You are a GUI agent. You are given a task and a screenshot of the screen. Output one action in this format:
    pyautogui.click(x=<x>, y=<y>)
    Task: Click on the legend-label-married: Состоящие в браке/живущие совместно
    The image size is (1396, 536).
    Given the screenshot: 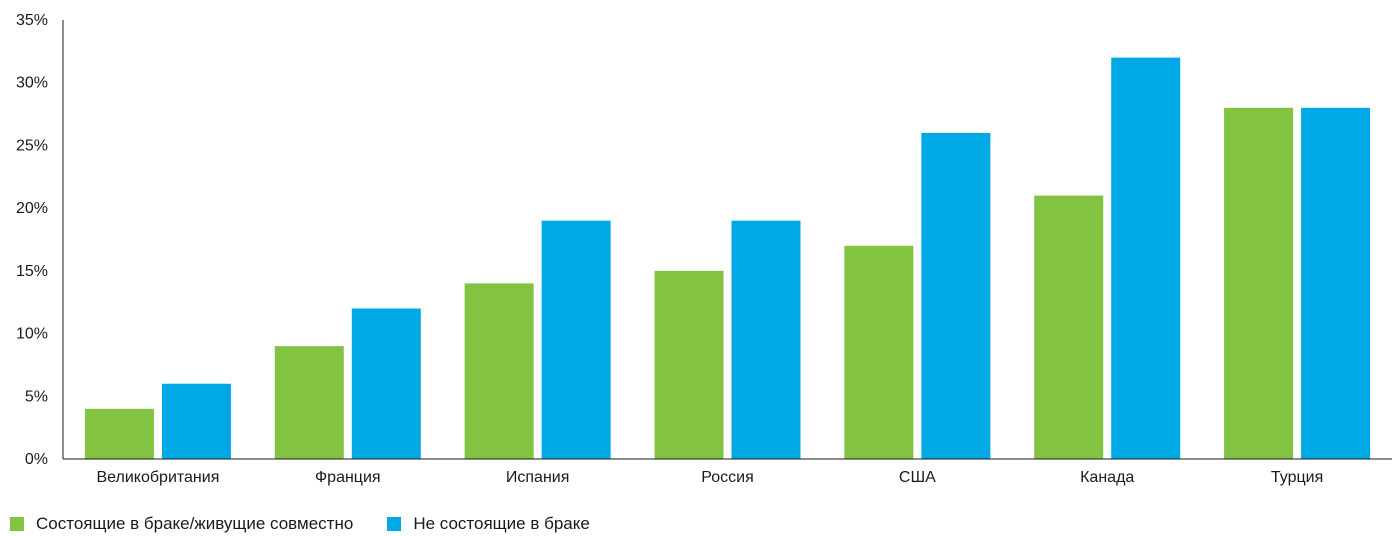 What is the action you would take?
    pyautogui.click(x=195, y=523)
    